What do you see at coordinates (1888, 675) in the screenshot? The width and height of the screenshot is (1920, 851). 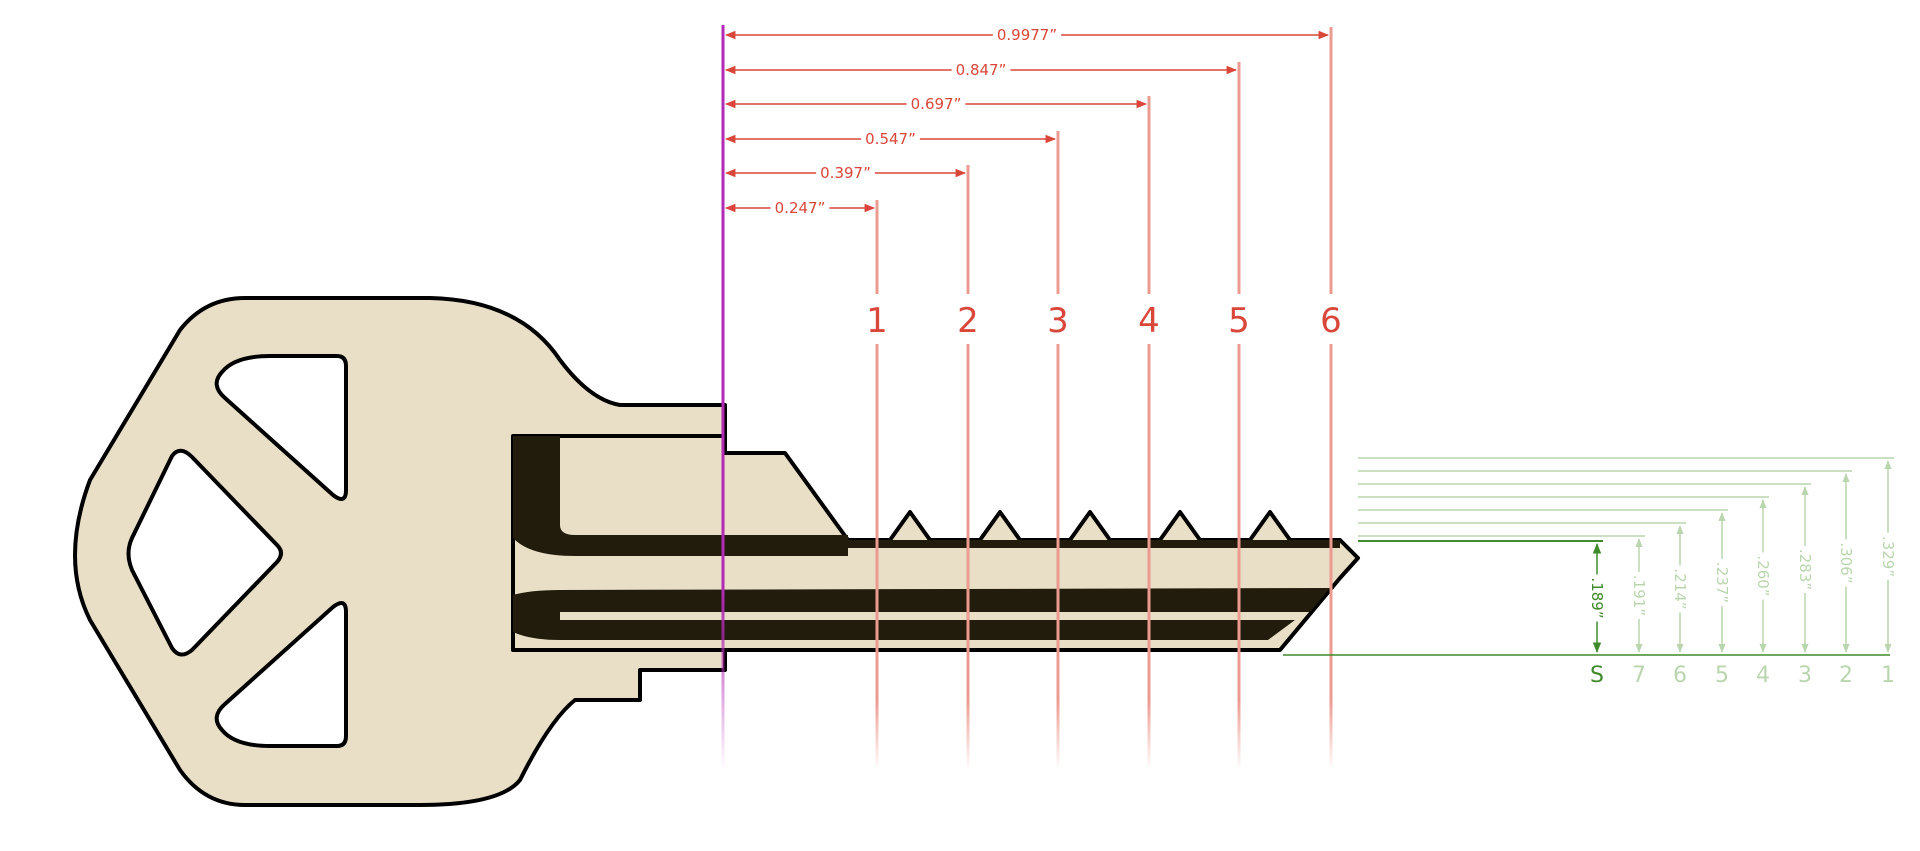 I see `depth-label-1: 1` at bounding box center [1888, 675].